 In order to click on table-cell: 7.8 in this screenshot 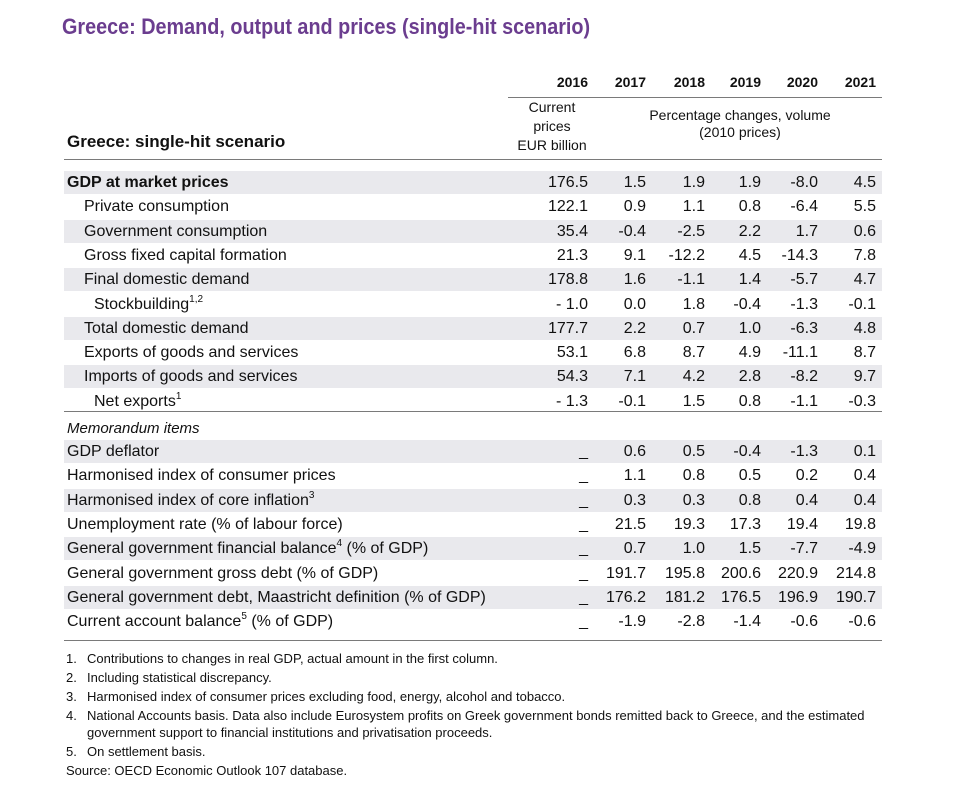, I will do `click(864, 255)`.